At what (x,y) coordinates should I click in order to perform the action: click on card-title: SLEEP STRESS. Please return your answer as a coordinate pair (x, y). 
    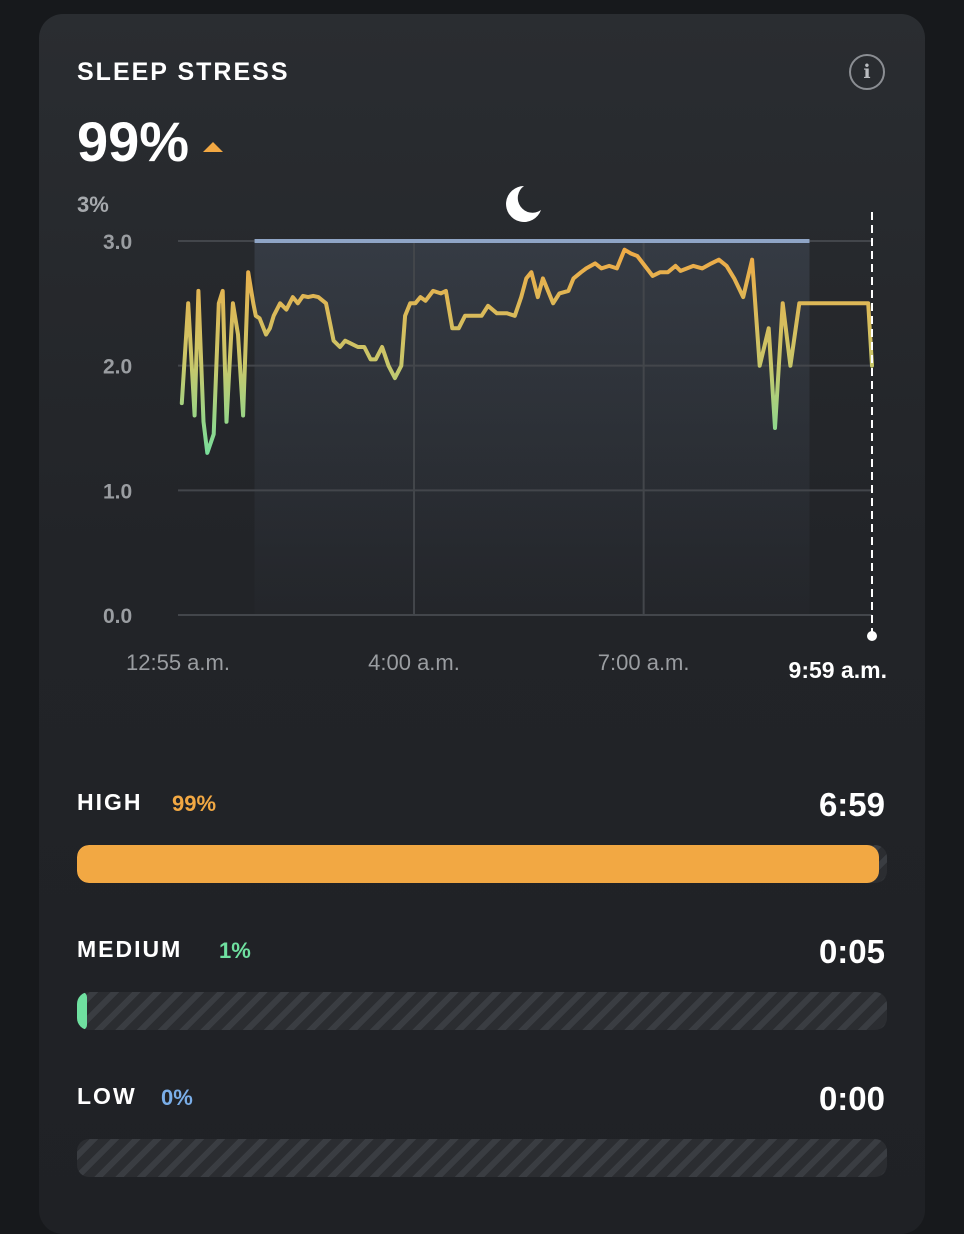
    Looking at the image, I should click on (183, 72).